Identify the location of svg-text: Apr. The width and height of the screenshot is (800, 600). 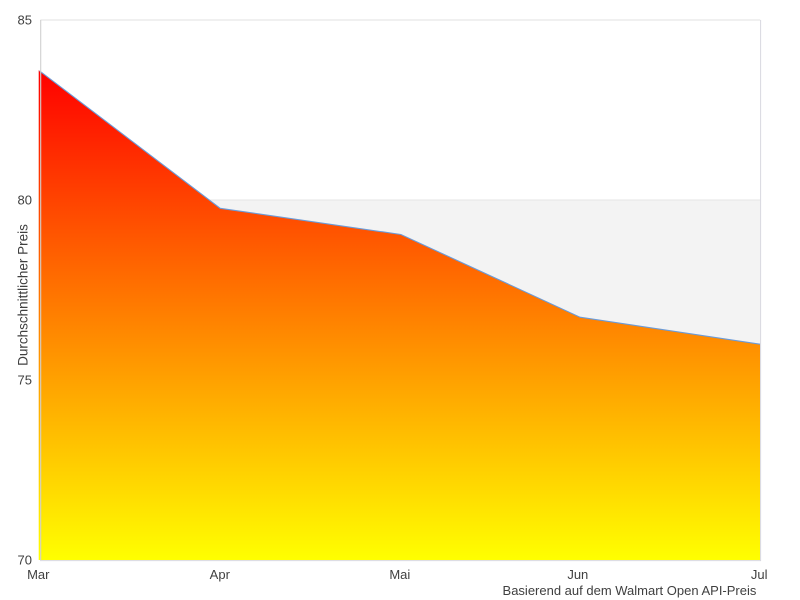
(220, 574).